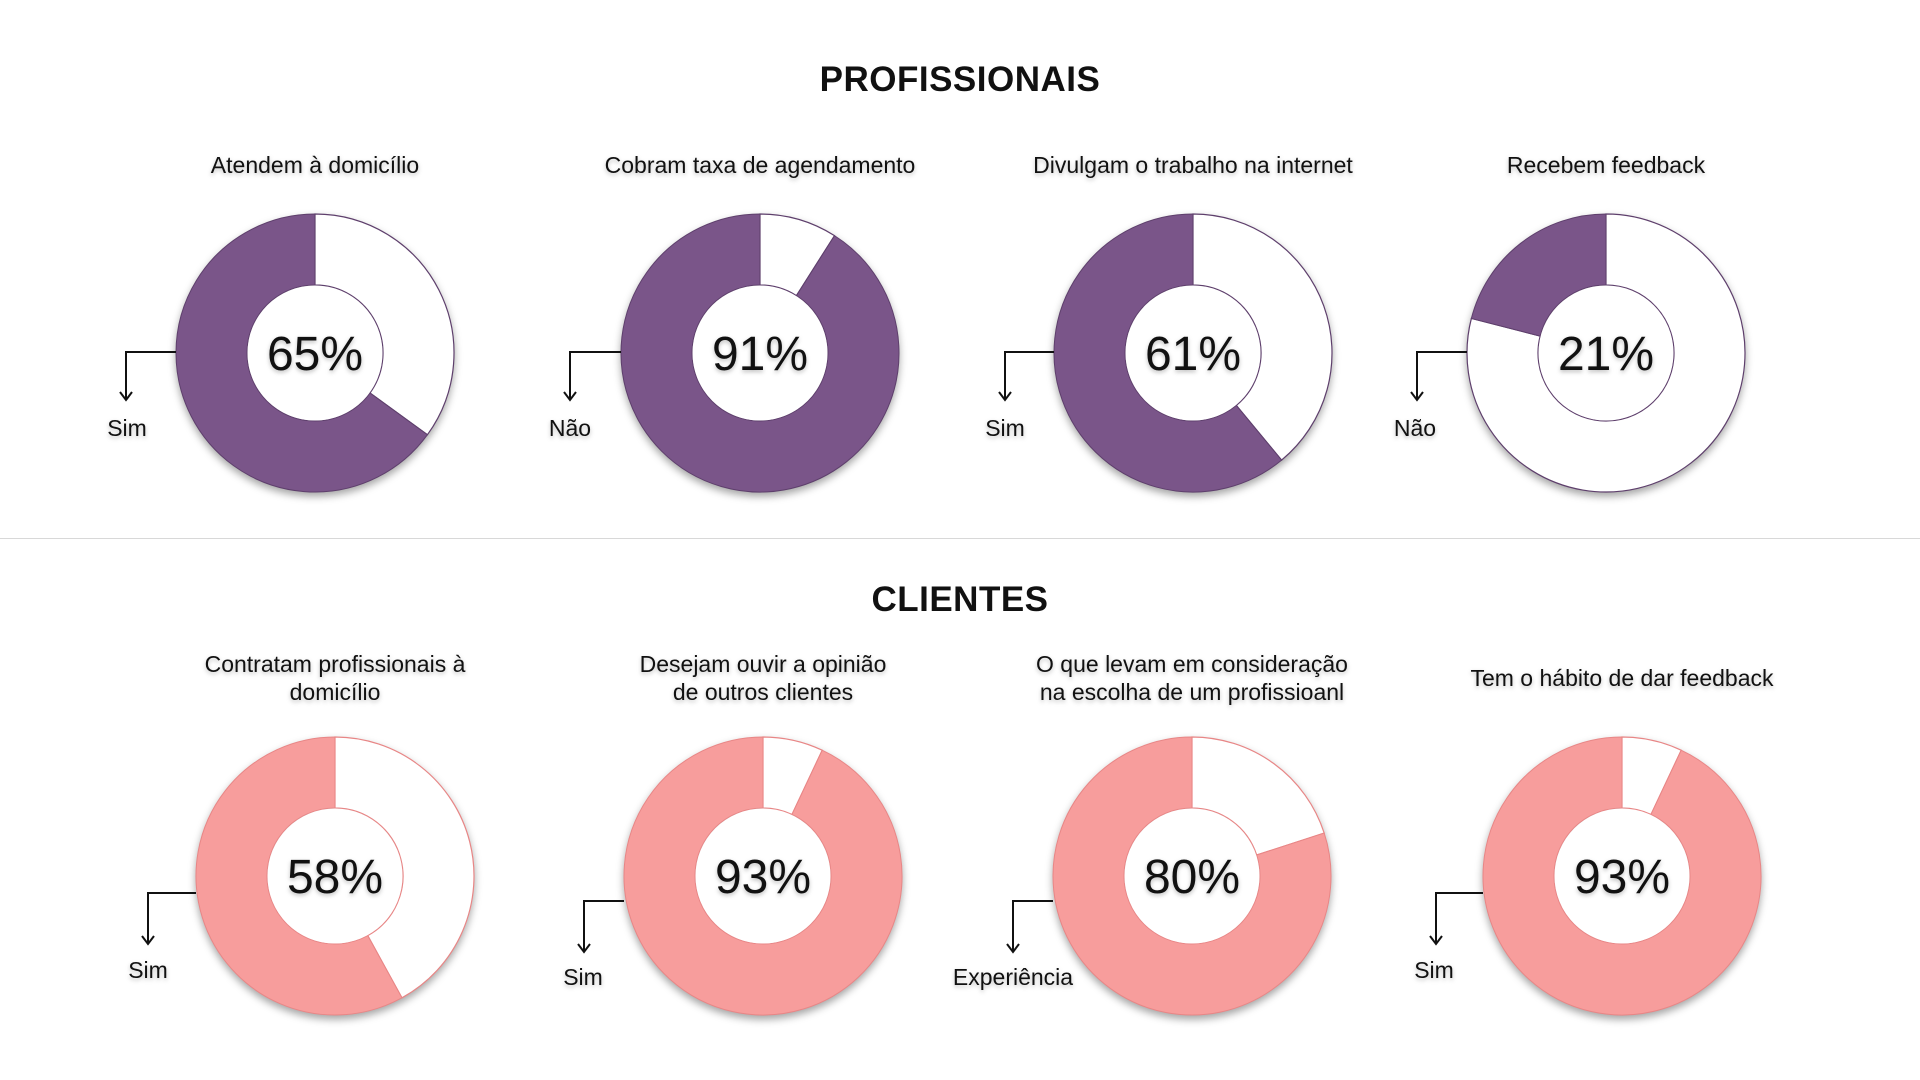 This screenshot has width=1920, height=1080. I want to click on chart-6-value-segment, so click(763, 876).